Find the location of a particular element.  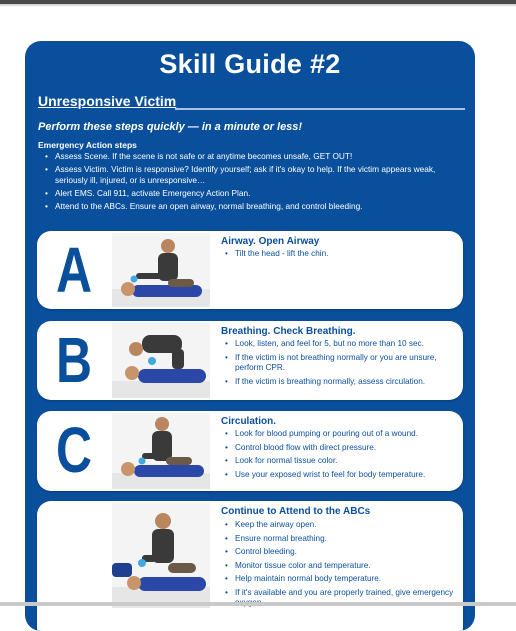

step-bullets: Tilt the head - lift the chin. is located at coordinates (341, 256).